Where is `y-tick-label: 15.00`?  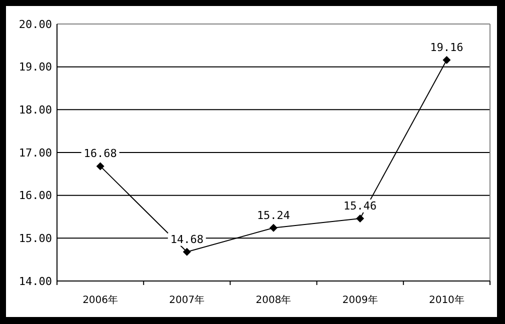
y-tick-label: 15.00 is located at coordinates (35, 239).